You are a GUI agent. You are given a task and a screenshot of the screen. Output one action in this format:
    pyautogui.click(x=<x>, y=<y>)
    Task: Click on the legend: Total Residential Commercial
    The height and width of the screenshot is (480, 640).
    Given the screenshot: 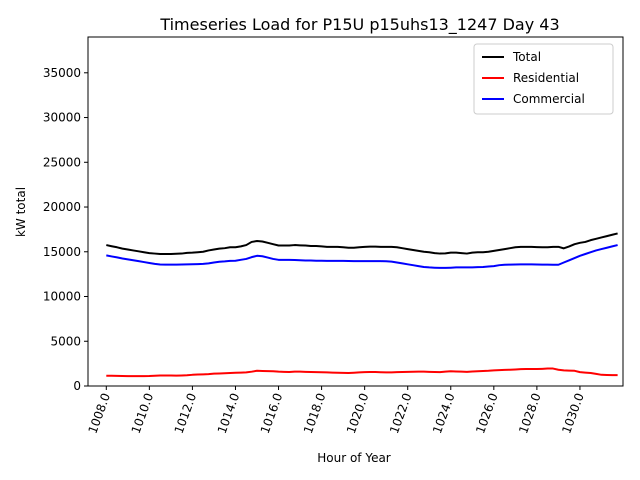 What is the action you would take?
    pyautogui.click(x=543, y=79)
    